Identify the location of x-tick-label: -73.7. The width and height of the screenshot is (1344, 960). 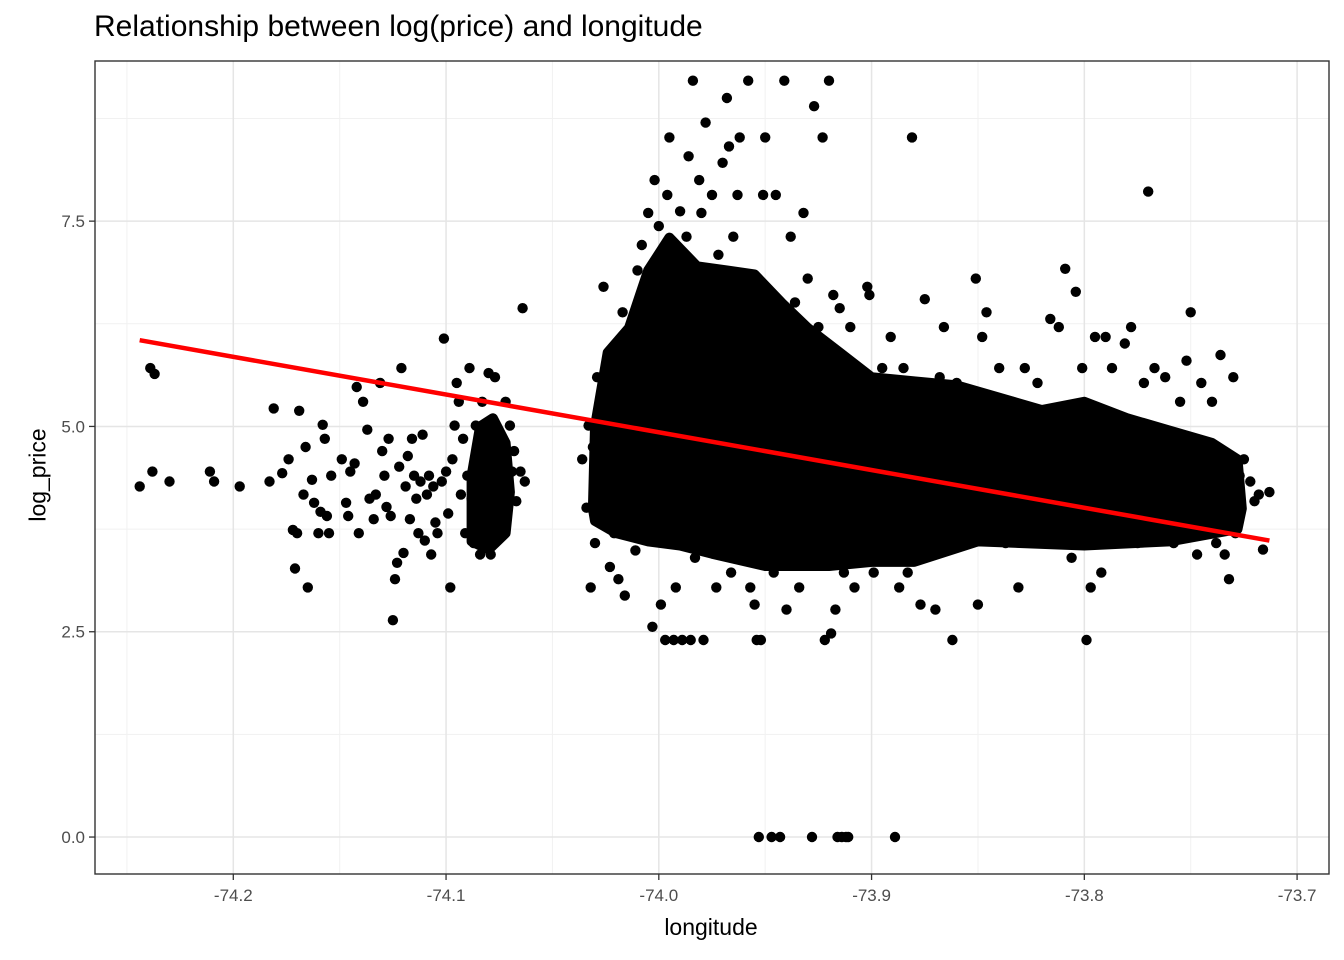
(1297, 895).